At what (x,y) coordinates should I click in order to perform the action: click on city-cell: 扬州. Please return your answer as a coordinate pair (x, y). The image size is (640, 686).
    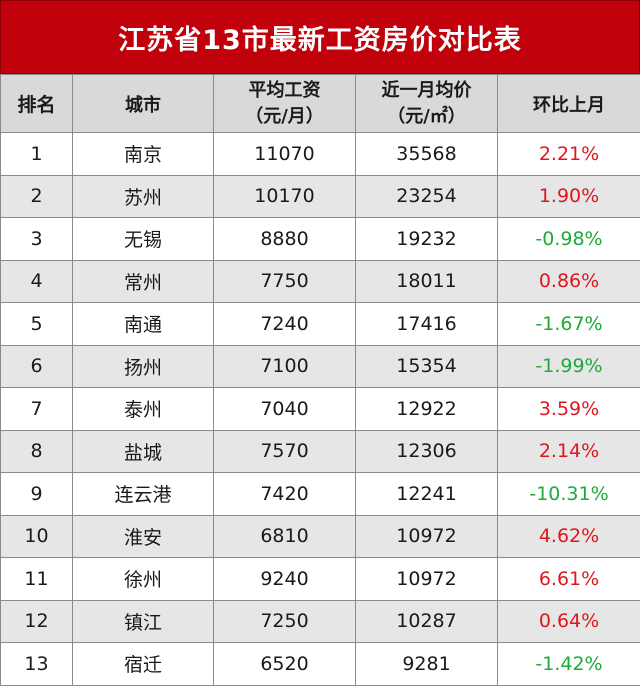
    Looking at the image, I should click on (143, 366).